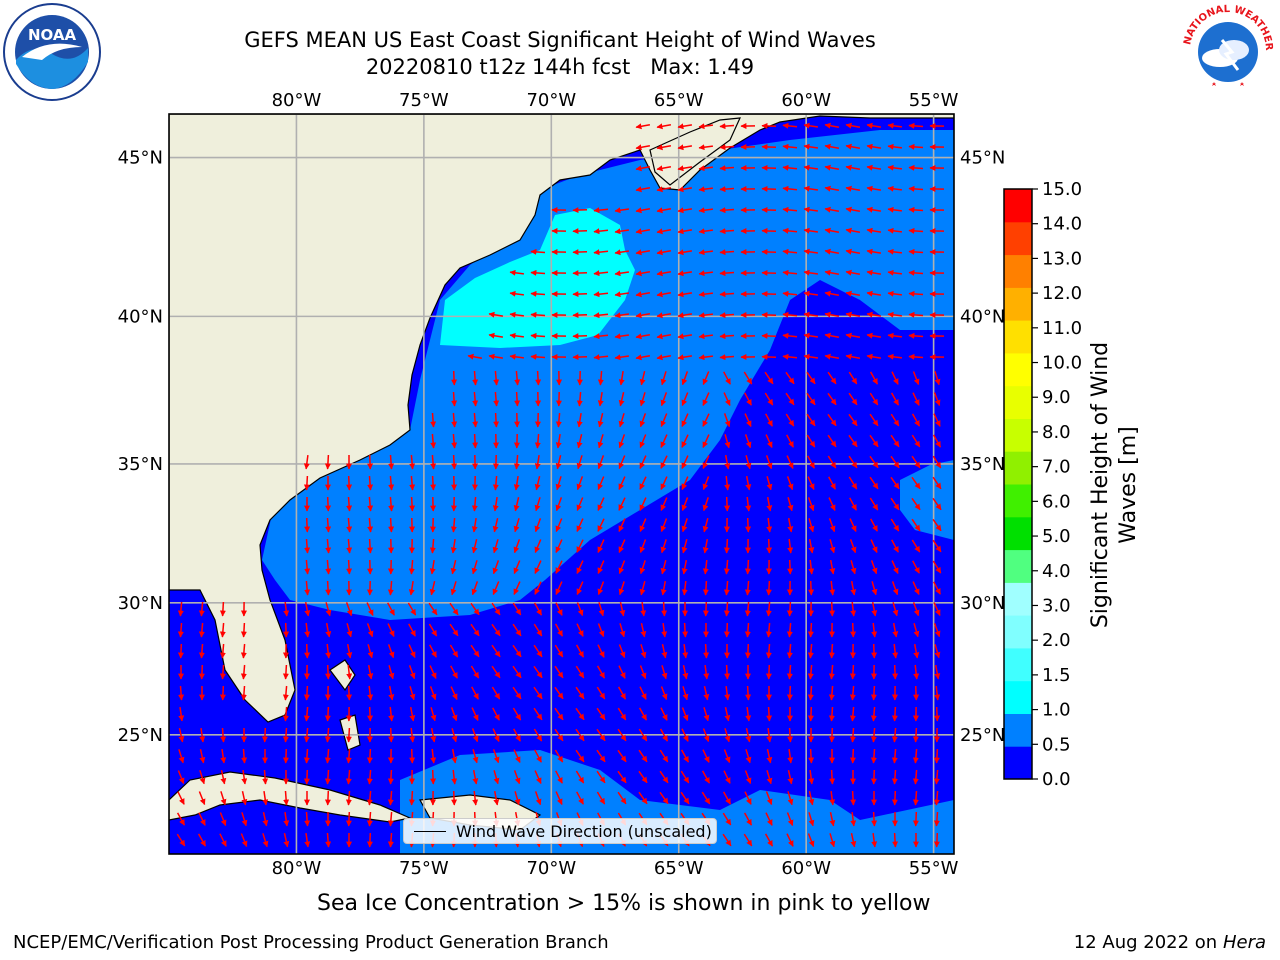 The height and width of the screenshot is (960, 1280). What do you see at coordinates (1225, 48) in the screenshot?
I see `nws-logo-icon: NATIONAL WEATHER SERVICE` at bounding box center [1225, 48].